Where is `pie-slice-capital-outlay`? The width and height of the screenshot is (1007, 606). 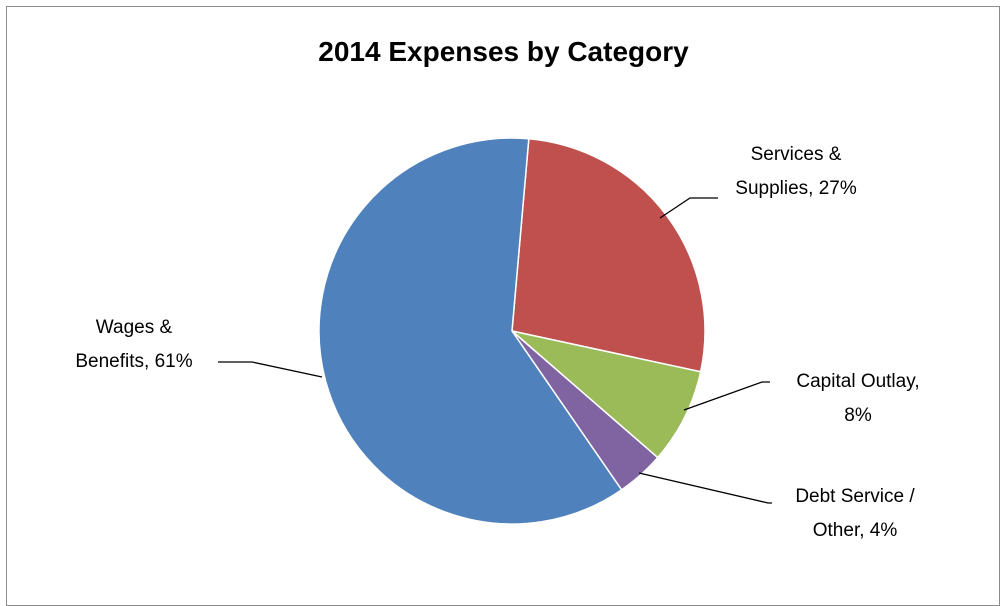 pie-slice-capital-outlay is located at coordinates (606, 394).